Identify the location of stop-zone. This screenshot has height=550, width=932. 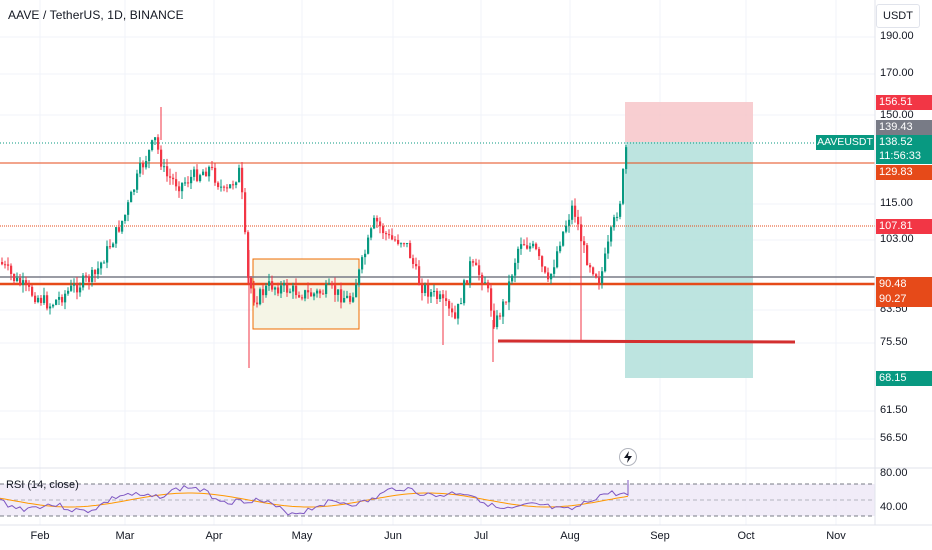
(689, 260).